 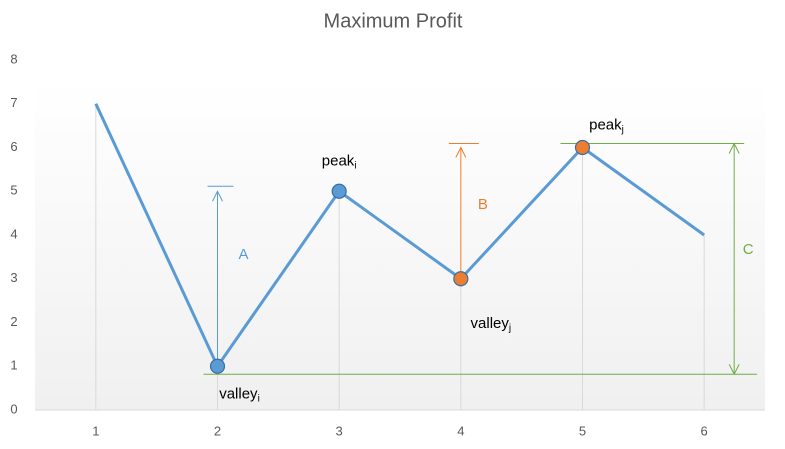 I want to click on y-tick-label: 2, so click(x=13, y=321).